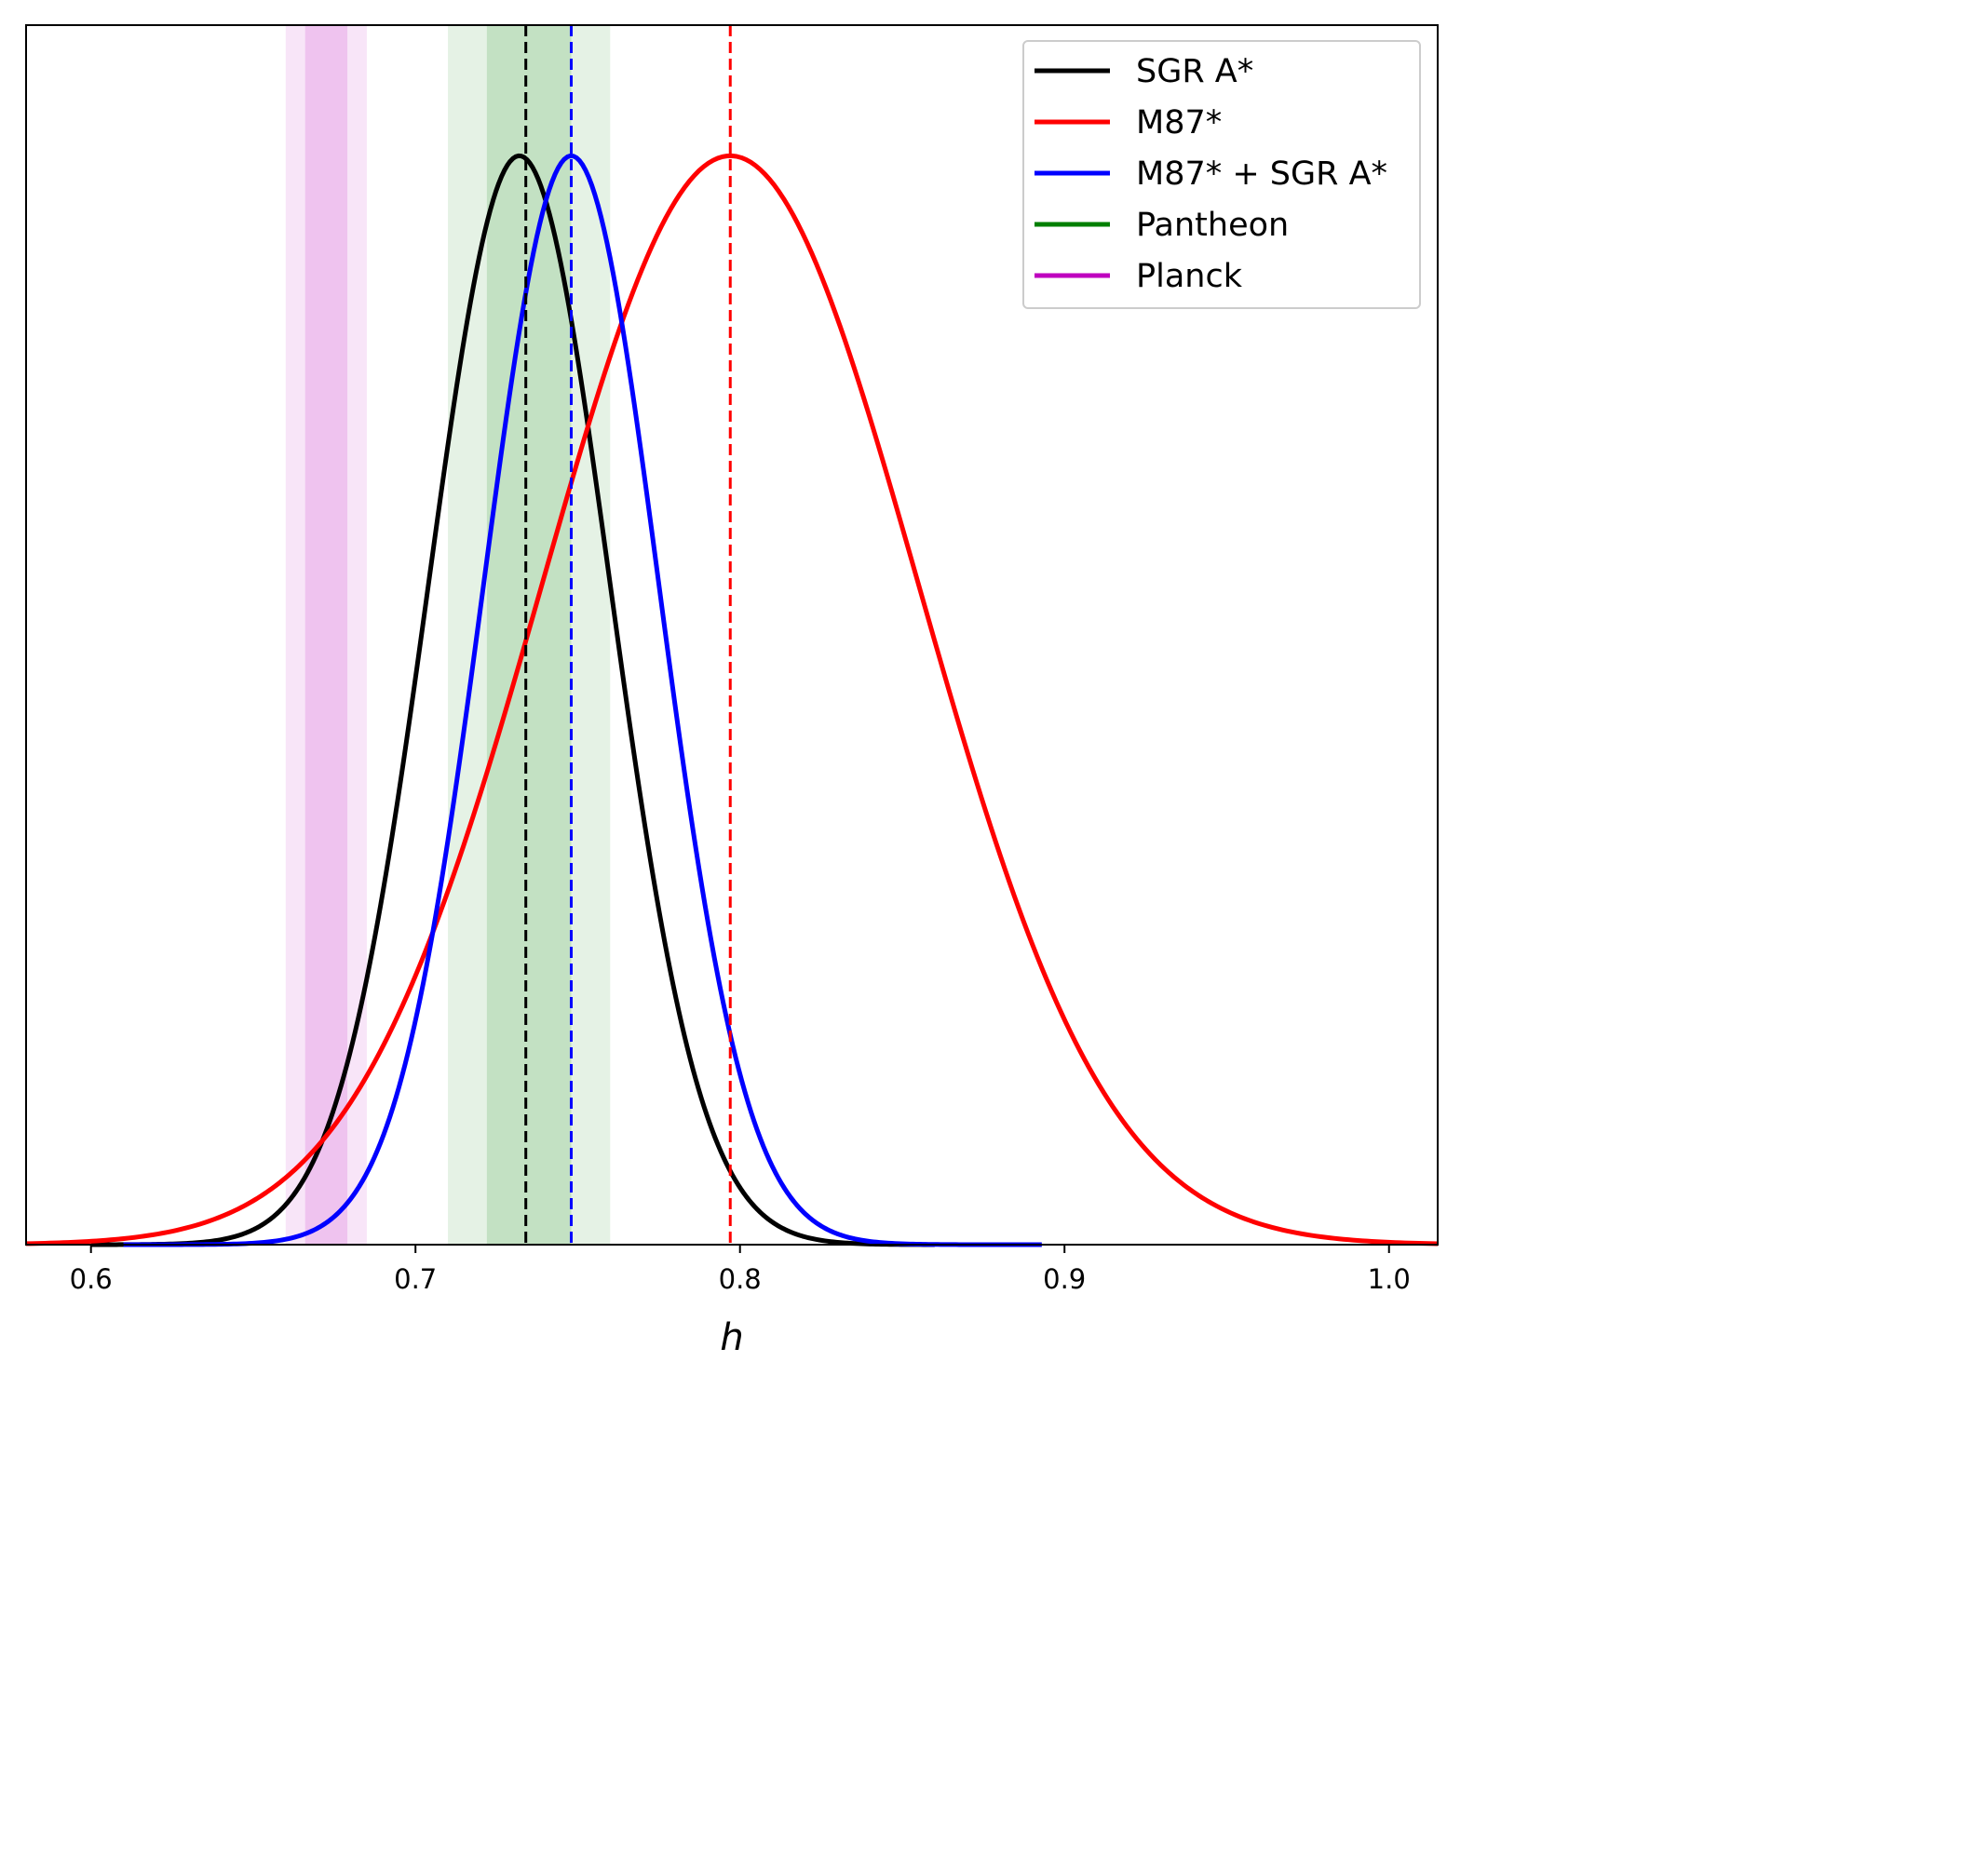 Image resolution: width=1988 pixels, height=1860 pixels. Describe the element at coordinates (740, 1279) in the screenshot. I see `x-tick-label: 0.8` at that location.